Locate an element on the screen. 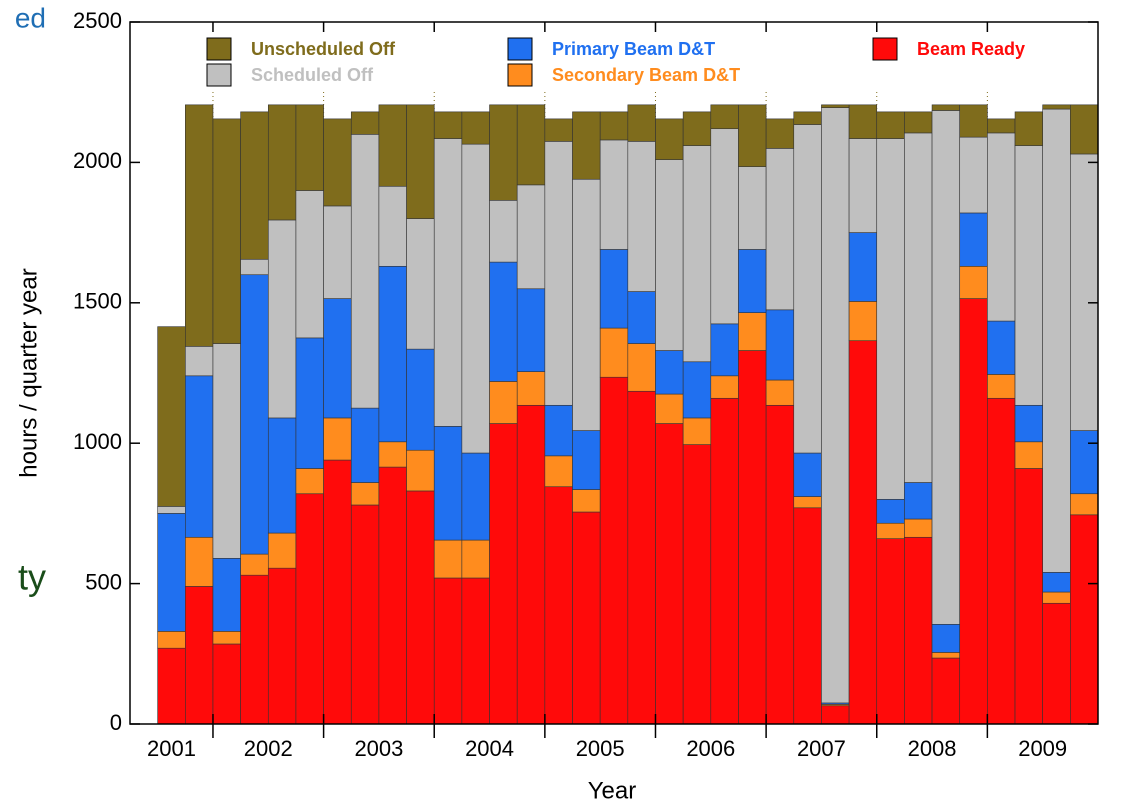 This screenshot has width=1131, height=807. y-tick-label: 500 is located at coordinates (103, 581).